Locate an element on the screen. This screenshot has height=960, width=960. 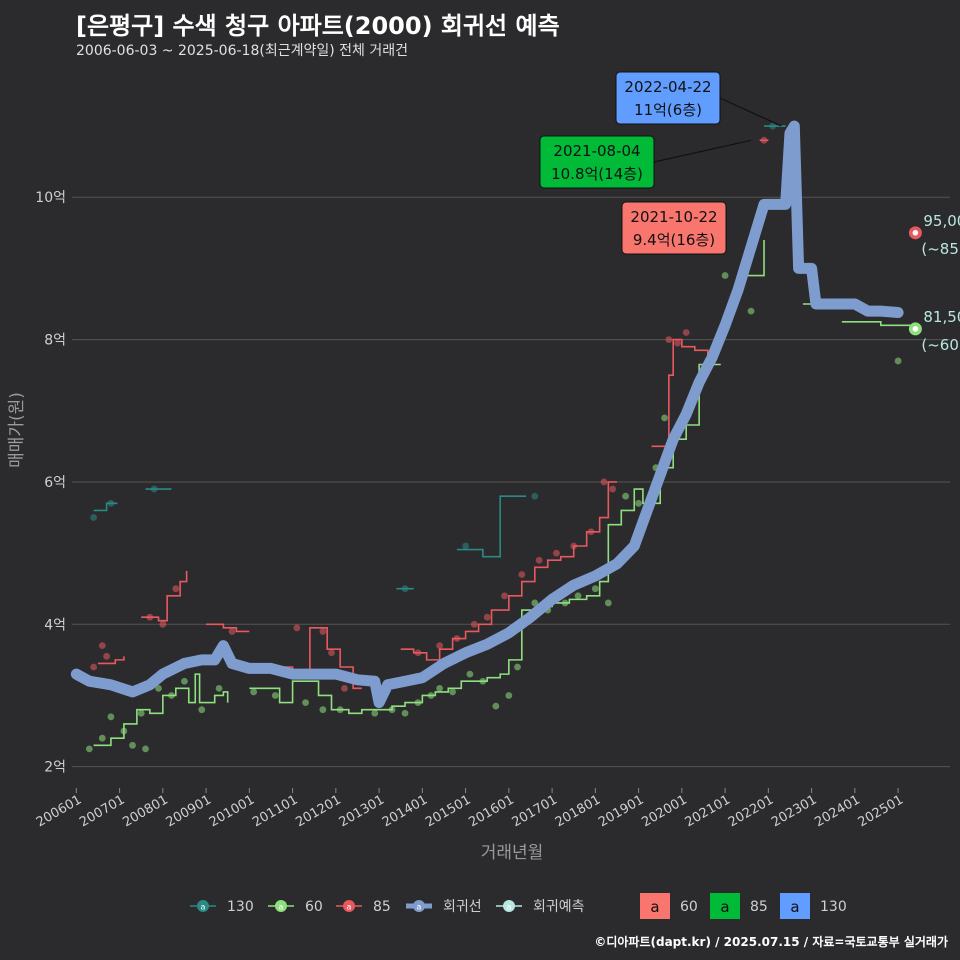
legend-marker-s130 is located at coordinates (203, 906).